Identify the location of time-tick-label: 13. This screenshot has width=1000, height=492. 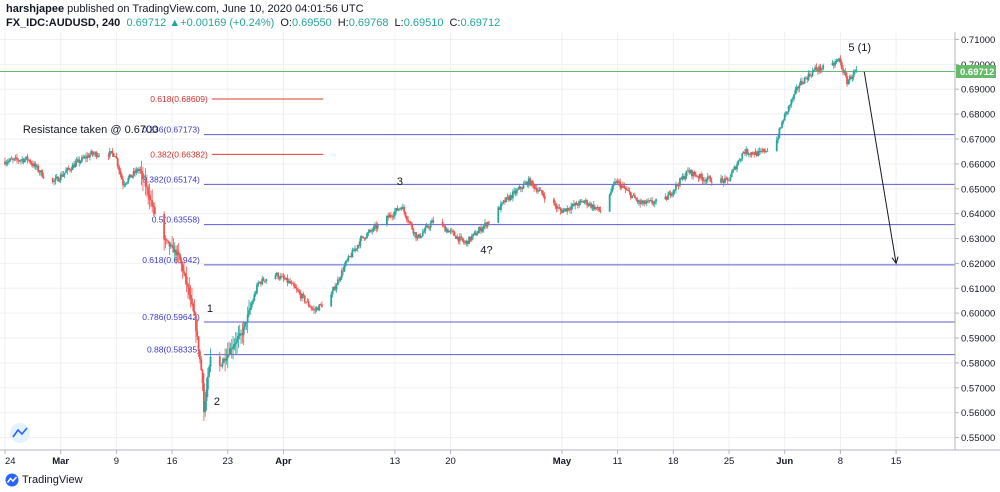
(395, 461).